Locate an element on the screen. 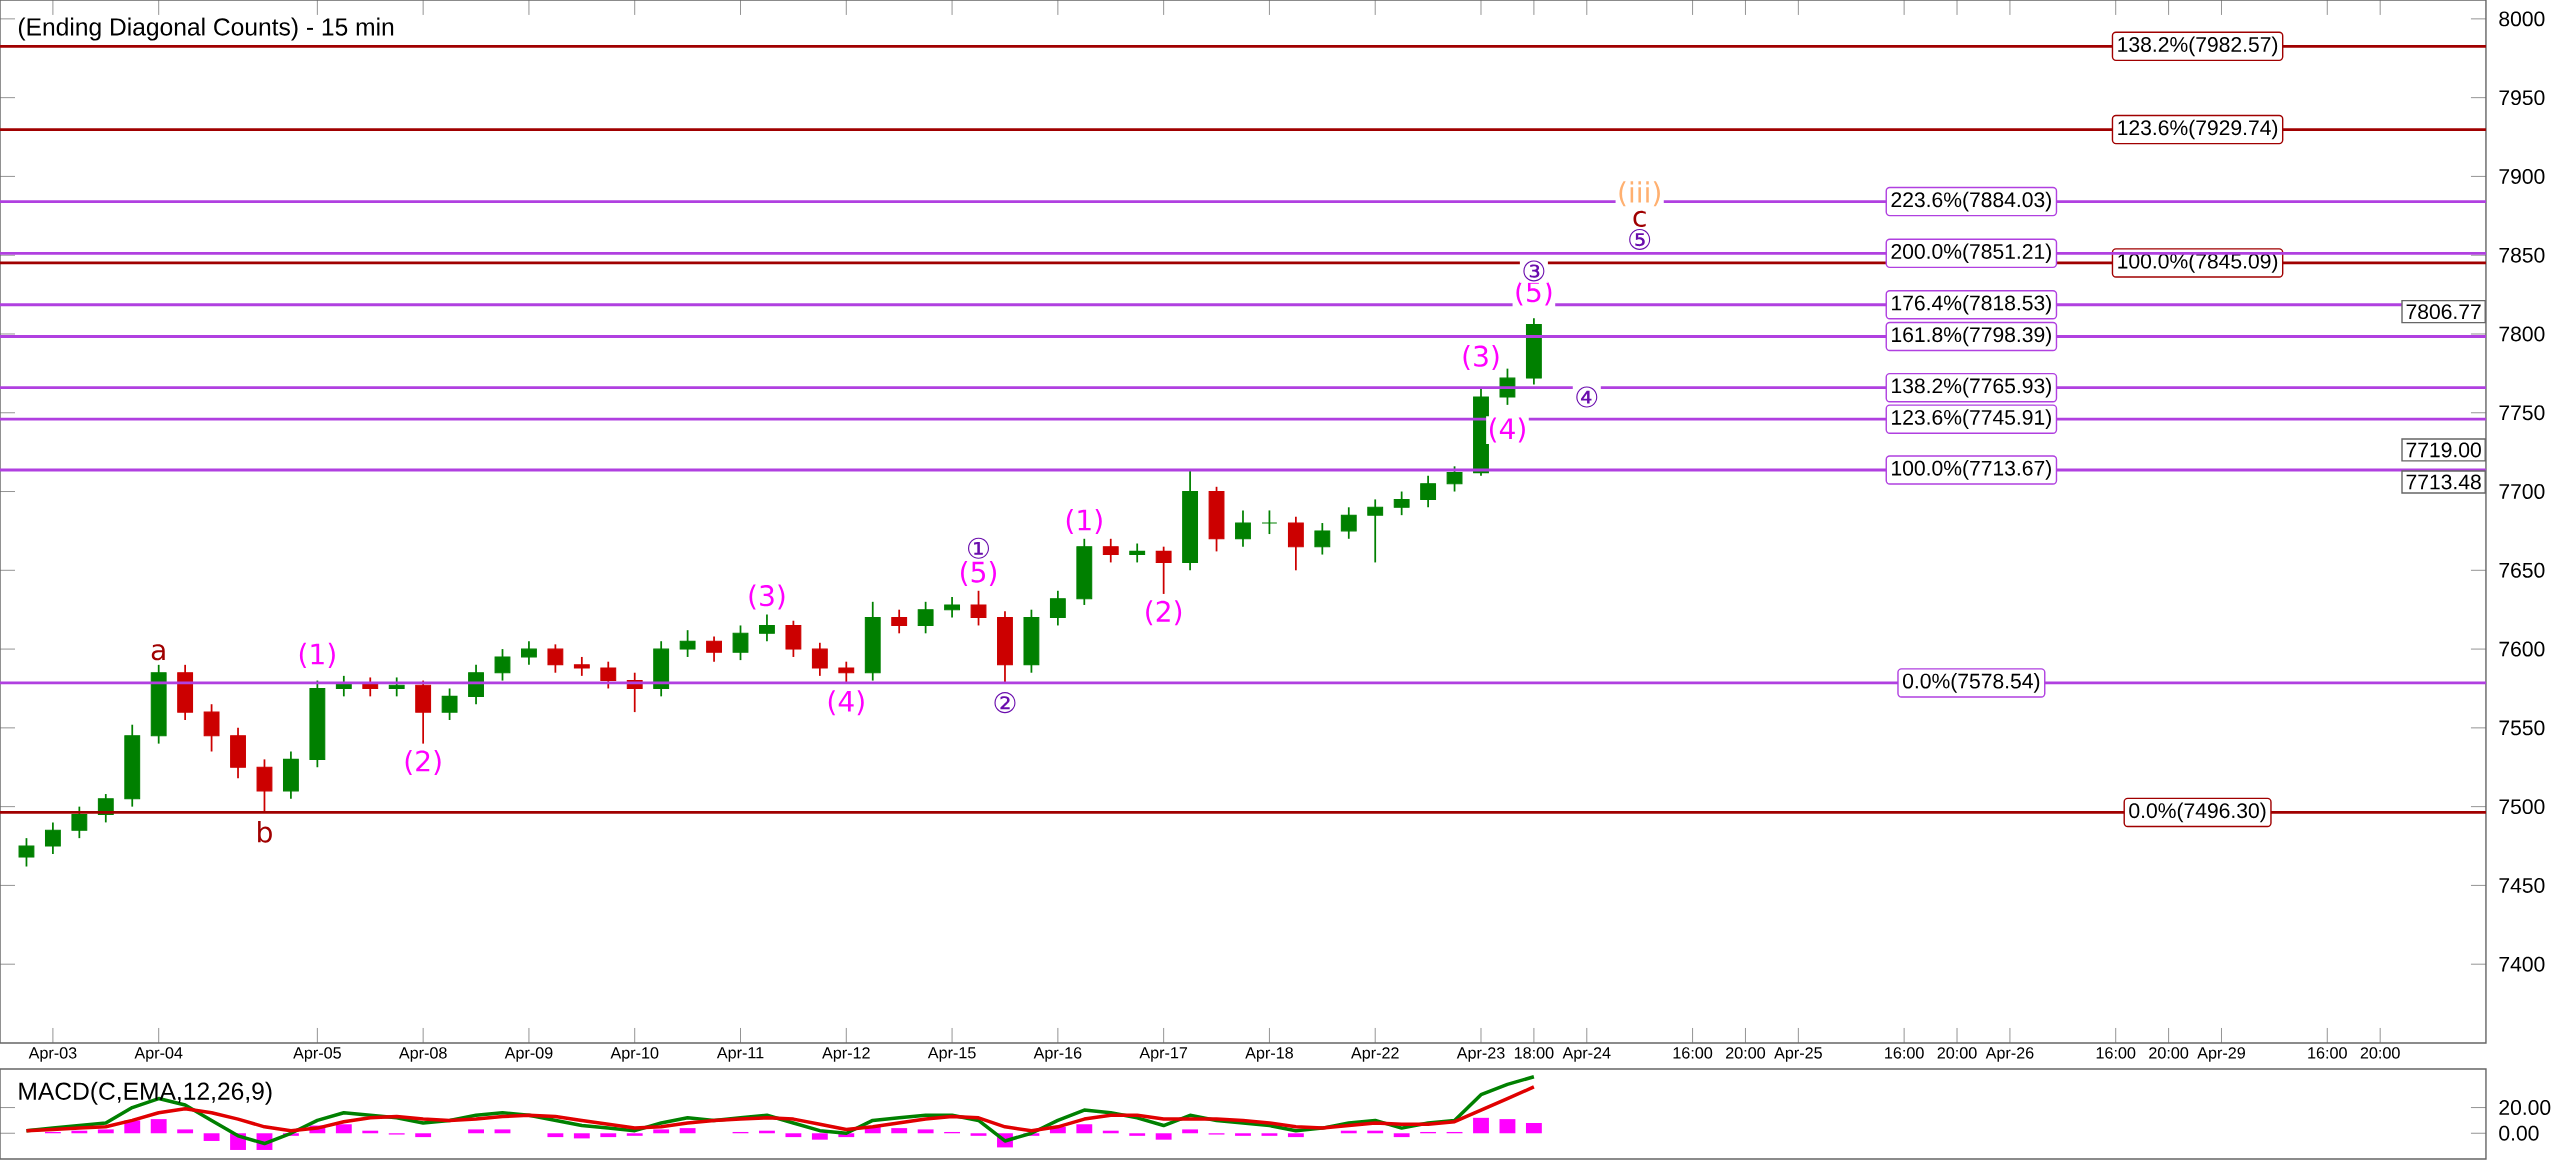 The width and height of the screenshot is (2556, 1164). x-tick-label: 18:00 is located at coordinates (1534, 1053).